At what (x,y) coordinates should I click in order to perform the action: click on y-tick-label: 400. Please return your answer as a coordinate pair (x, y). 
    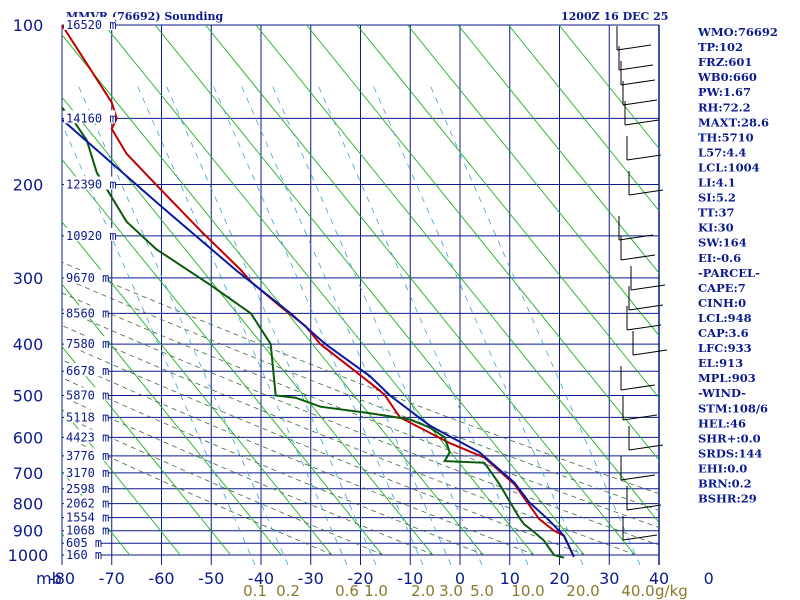
    Looking at the image, I should click on (28, 344).